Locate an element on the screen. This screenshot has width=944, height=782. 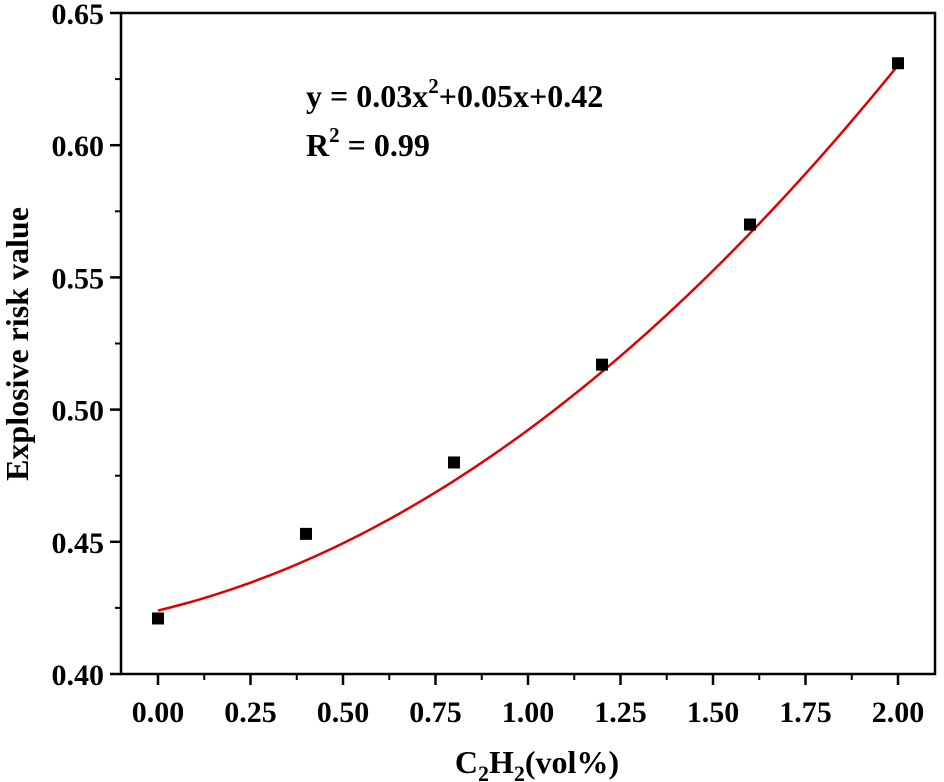
x-tick-label-0: 0.00 is located at coordinates (158, 712).